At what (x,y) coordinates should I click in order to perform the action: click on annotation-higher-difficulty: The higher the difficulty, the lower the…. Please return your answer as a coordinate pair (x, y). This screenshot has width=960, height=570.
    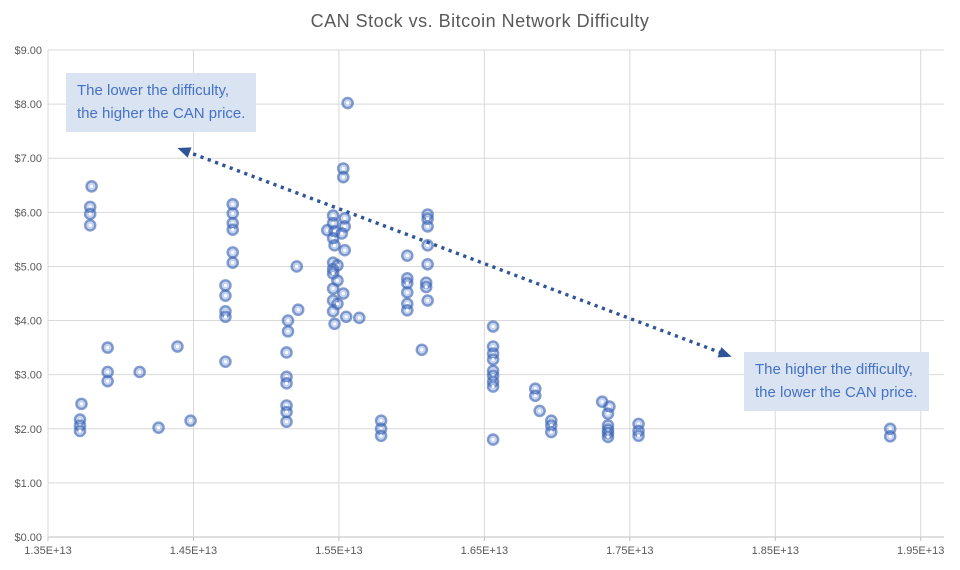
    Looking at the image, I should click on (836, 381).